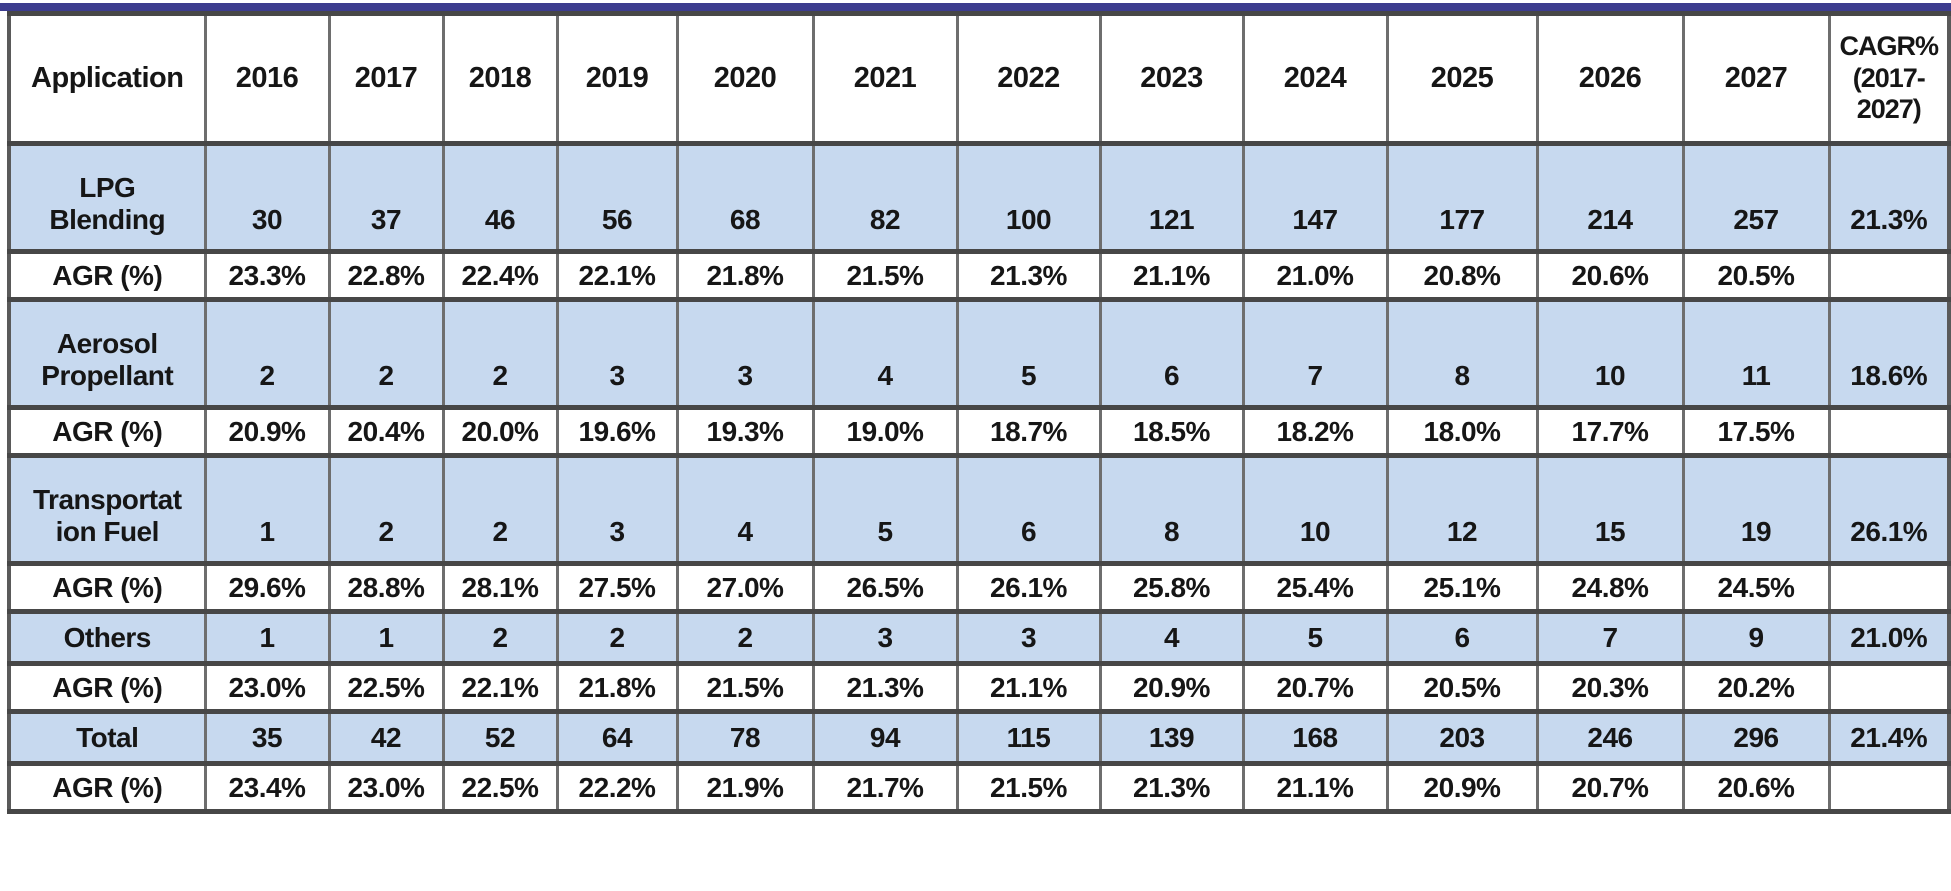 Image resolution: width=1951 pixels, height=891 pixels. What do you see at coordinates (1028, 737) in the screenshot?
I see `value-cell: 115` at bounding box center [1028, 737].